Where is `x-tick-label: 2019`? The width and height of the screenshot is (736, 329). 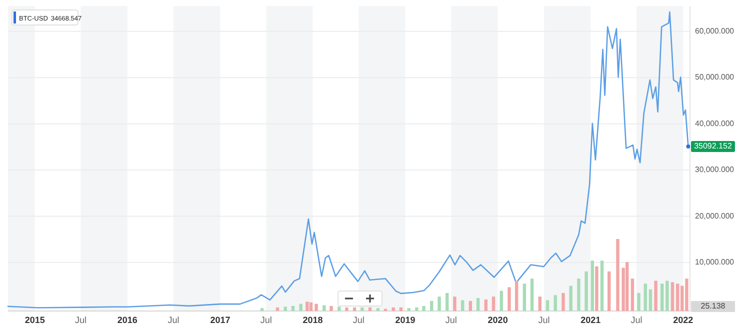
x-tick-label: 2019 is located at coordinates (405, 320).